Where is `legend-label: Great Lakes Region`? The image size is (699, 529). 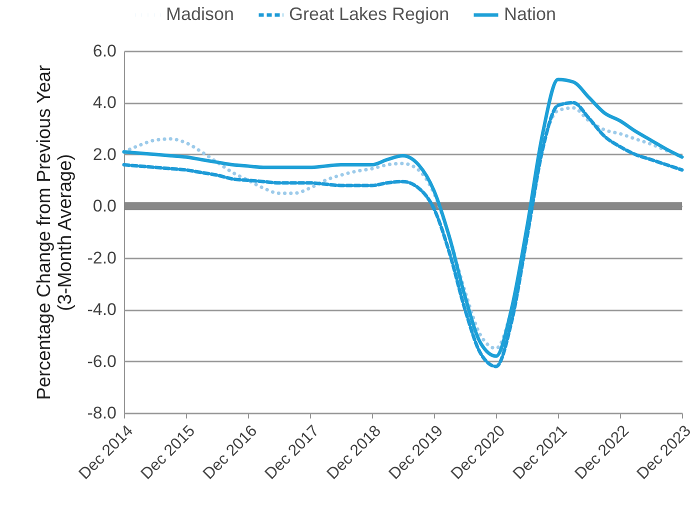
legend-label: Great Lakes Region is located at coordinates (369, 14).